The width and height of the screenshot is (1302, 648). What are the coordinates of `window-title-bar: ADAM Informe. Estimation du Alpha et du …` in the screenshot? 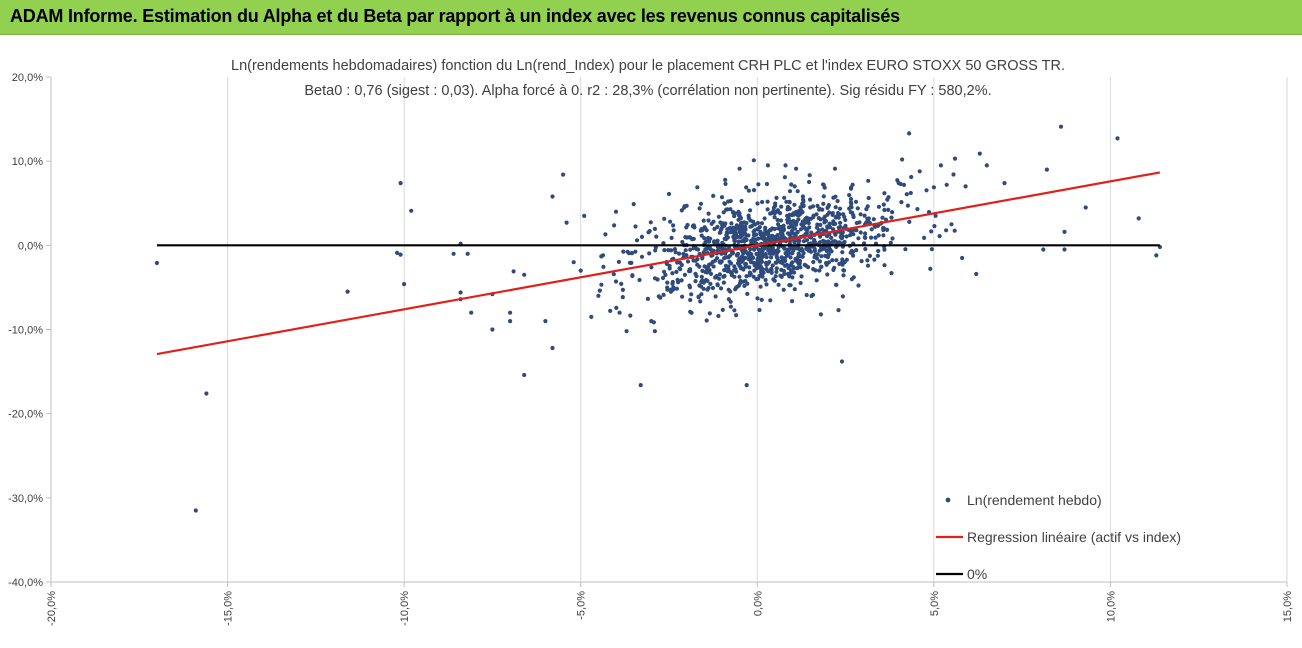 It's located at (651, 17).